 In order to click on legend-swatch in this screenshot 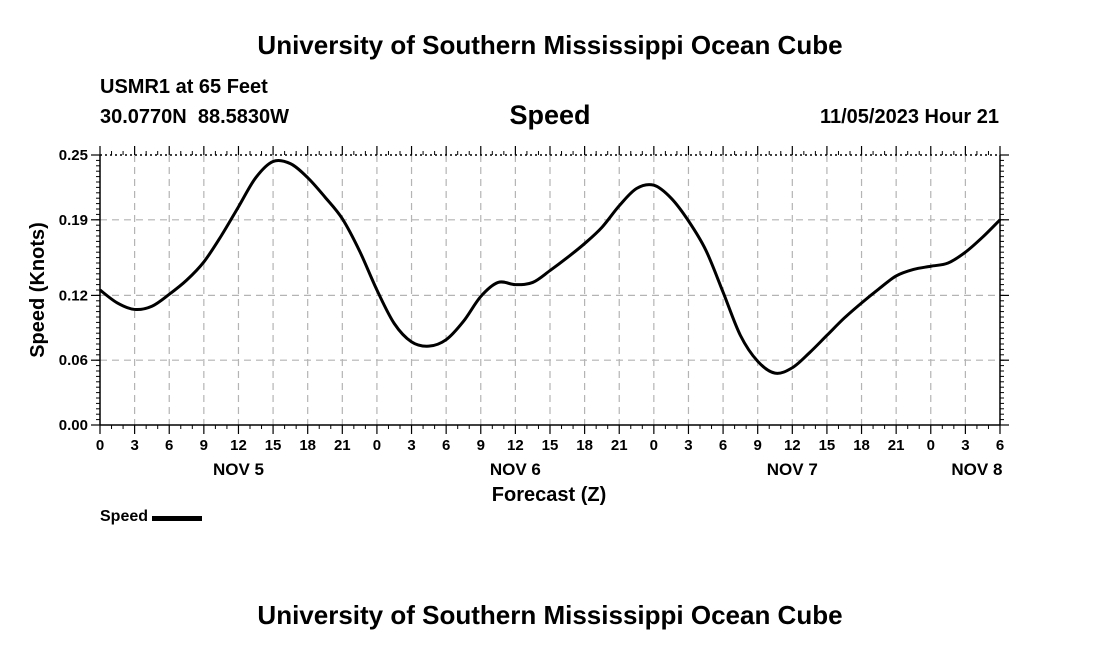, I will do `click(177, 518)`.